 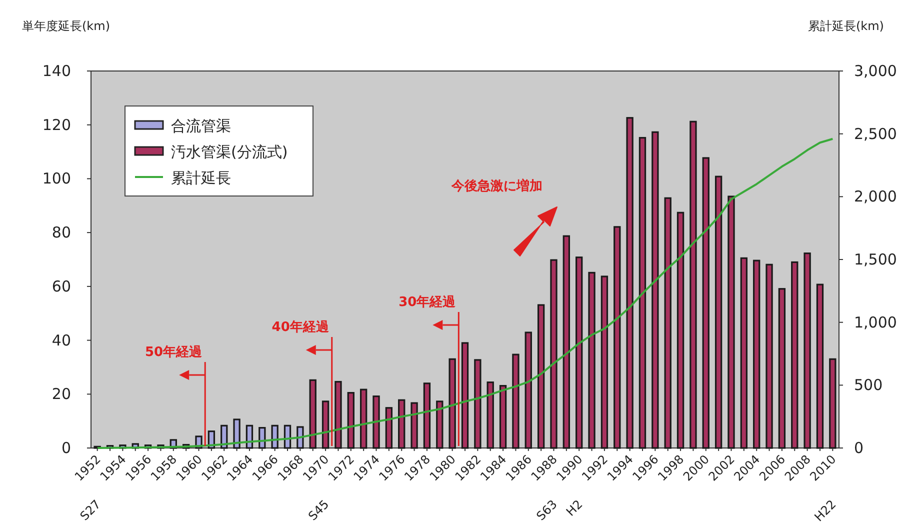 What do you see at coordinates (61, 394) in the screenshot?
I see `y-tick-label: 20` at bounding box center [61, 394].